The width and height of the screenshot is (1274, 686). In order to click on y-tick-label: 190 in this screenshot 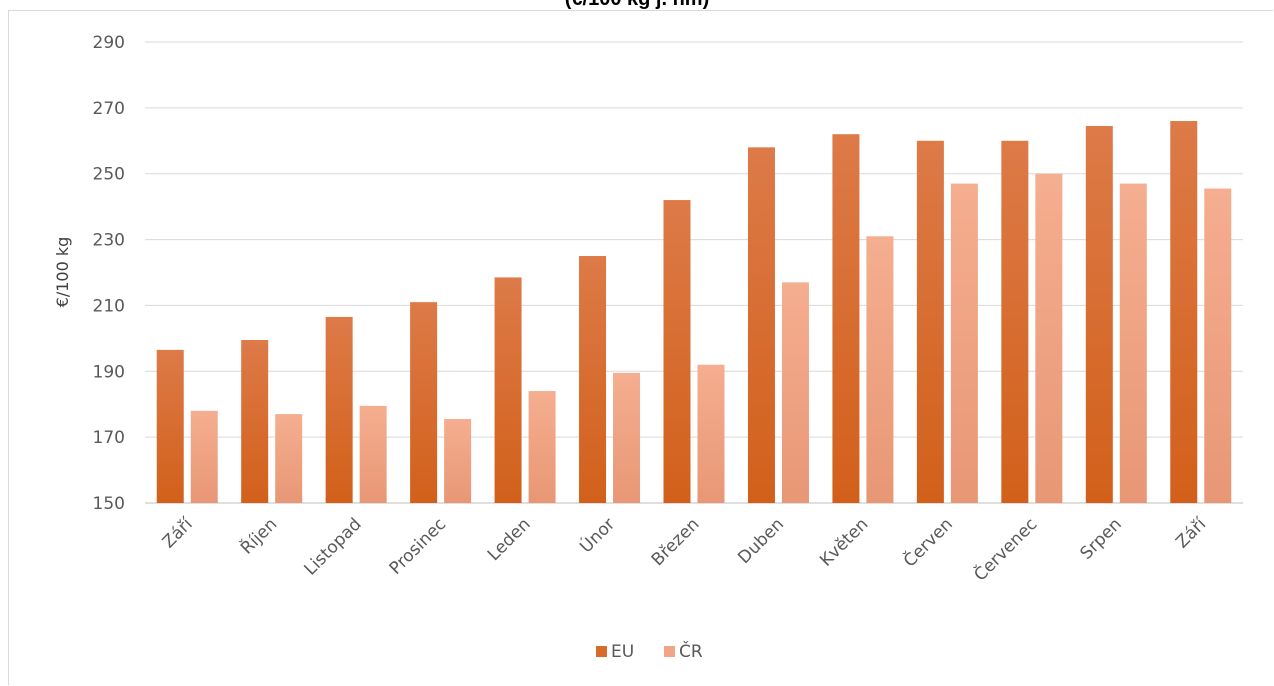, I will do `click(109, 372)`.